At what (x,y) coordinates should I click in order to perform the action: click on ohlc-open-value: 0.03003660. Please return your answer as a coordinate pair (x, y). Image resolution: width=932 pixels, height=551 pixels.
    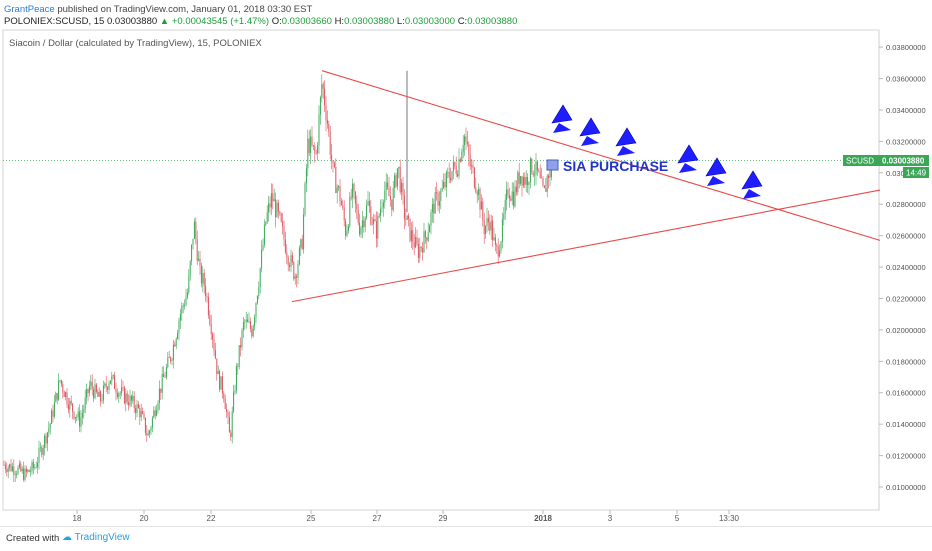
    Looking at the image, I should click on (306, 21).